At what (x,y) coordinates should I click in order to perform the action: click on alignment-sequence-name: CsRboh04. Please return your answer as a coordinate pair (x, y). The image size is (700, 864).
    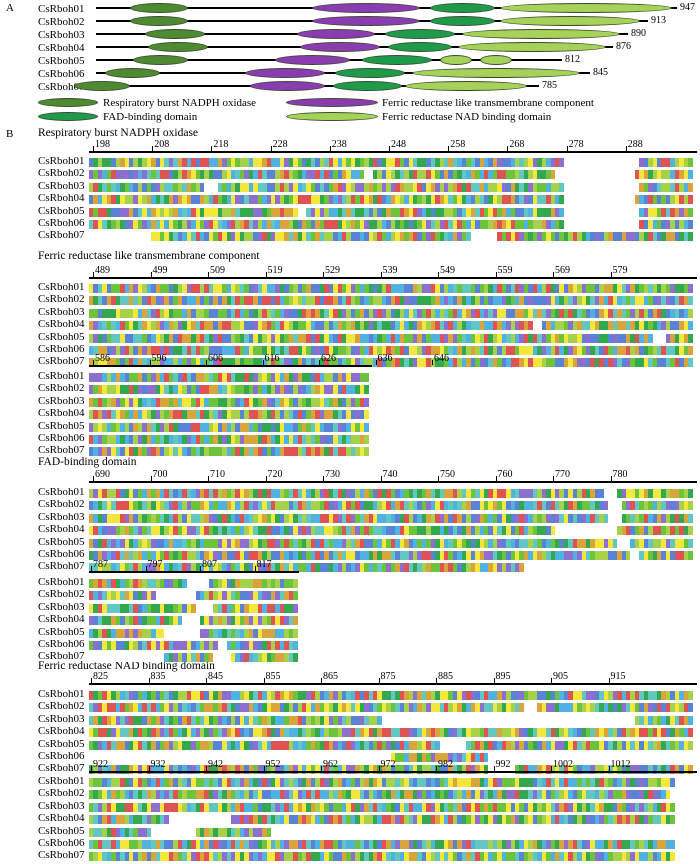
    Looking at the image, I should click on (61, 619).